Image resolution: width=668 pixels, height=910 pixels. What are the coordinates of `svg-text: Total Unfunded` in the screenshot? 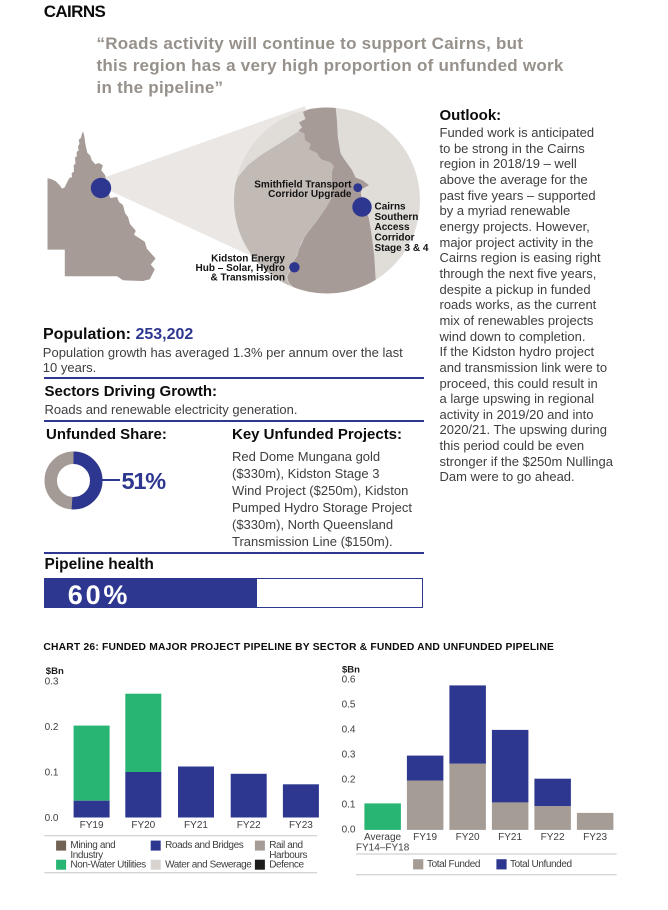 It's located at (541, 864).